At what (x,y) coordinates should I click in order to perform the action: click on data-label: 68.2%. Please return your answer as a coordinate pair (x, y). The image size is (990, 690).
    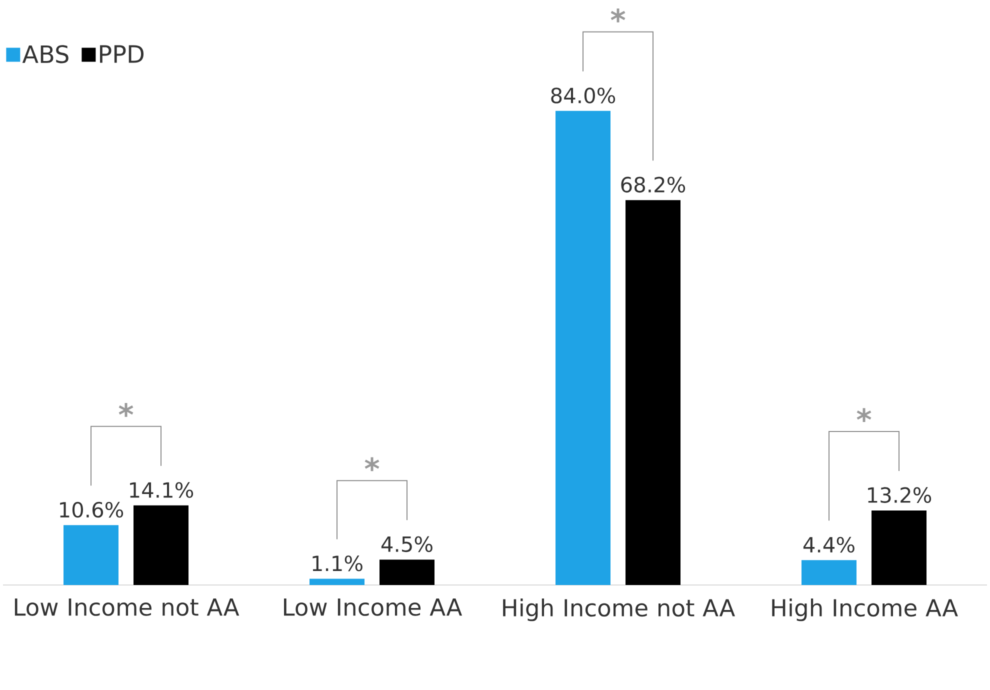
    Looking at the image, I should click on (653, 184).